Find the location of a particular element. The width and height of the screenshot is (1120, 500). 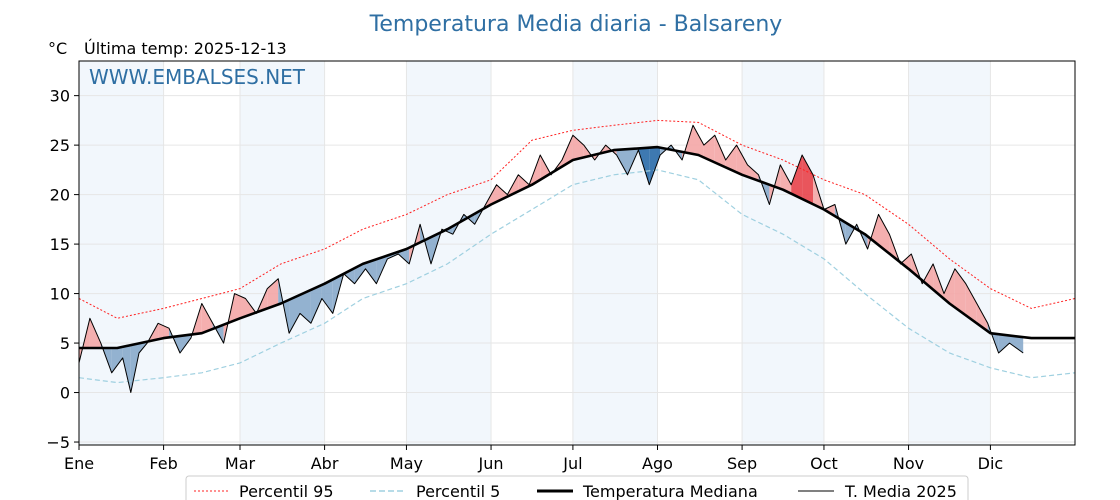

x-tick-label: Sep is located at coordinates (742, 463).